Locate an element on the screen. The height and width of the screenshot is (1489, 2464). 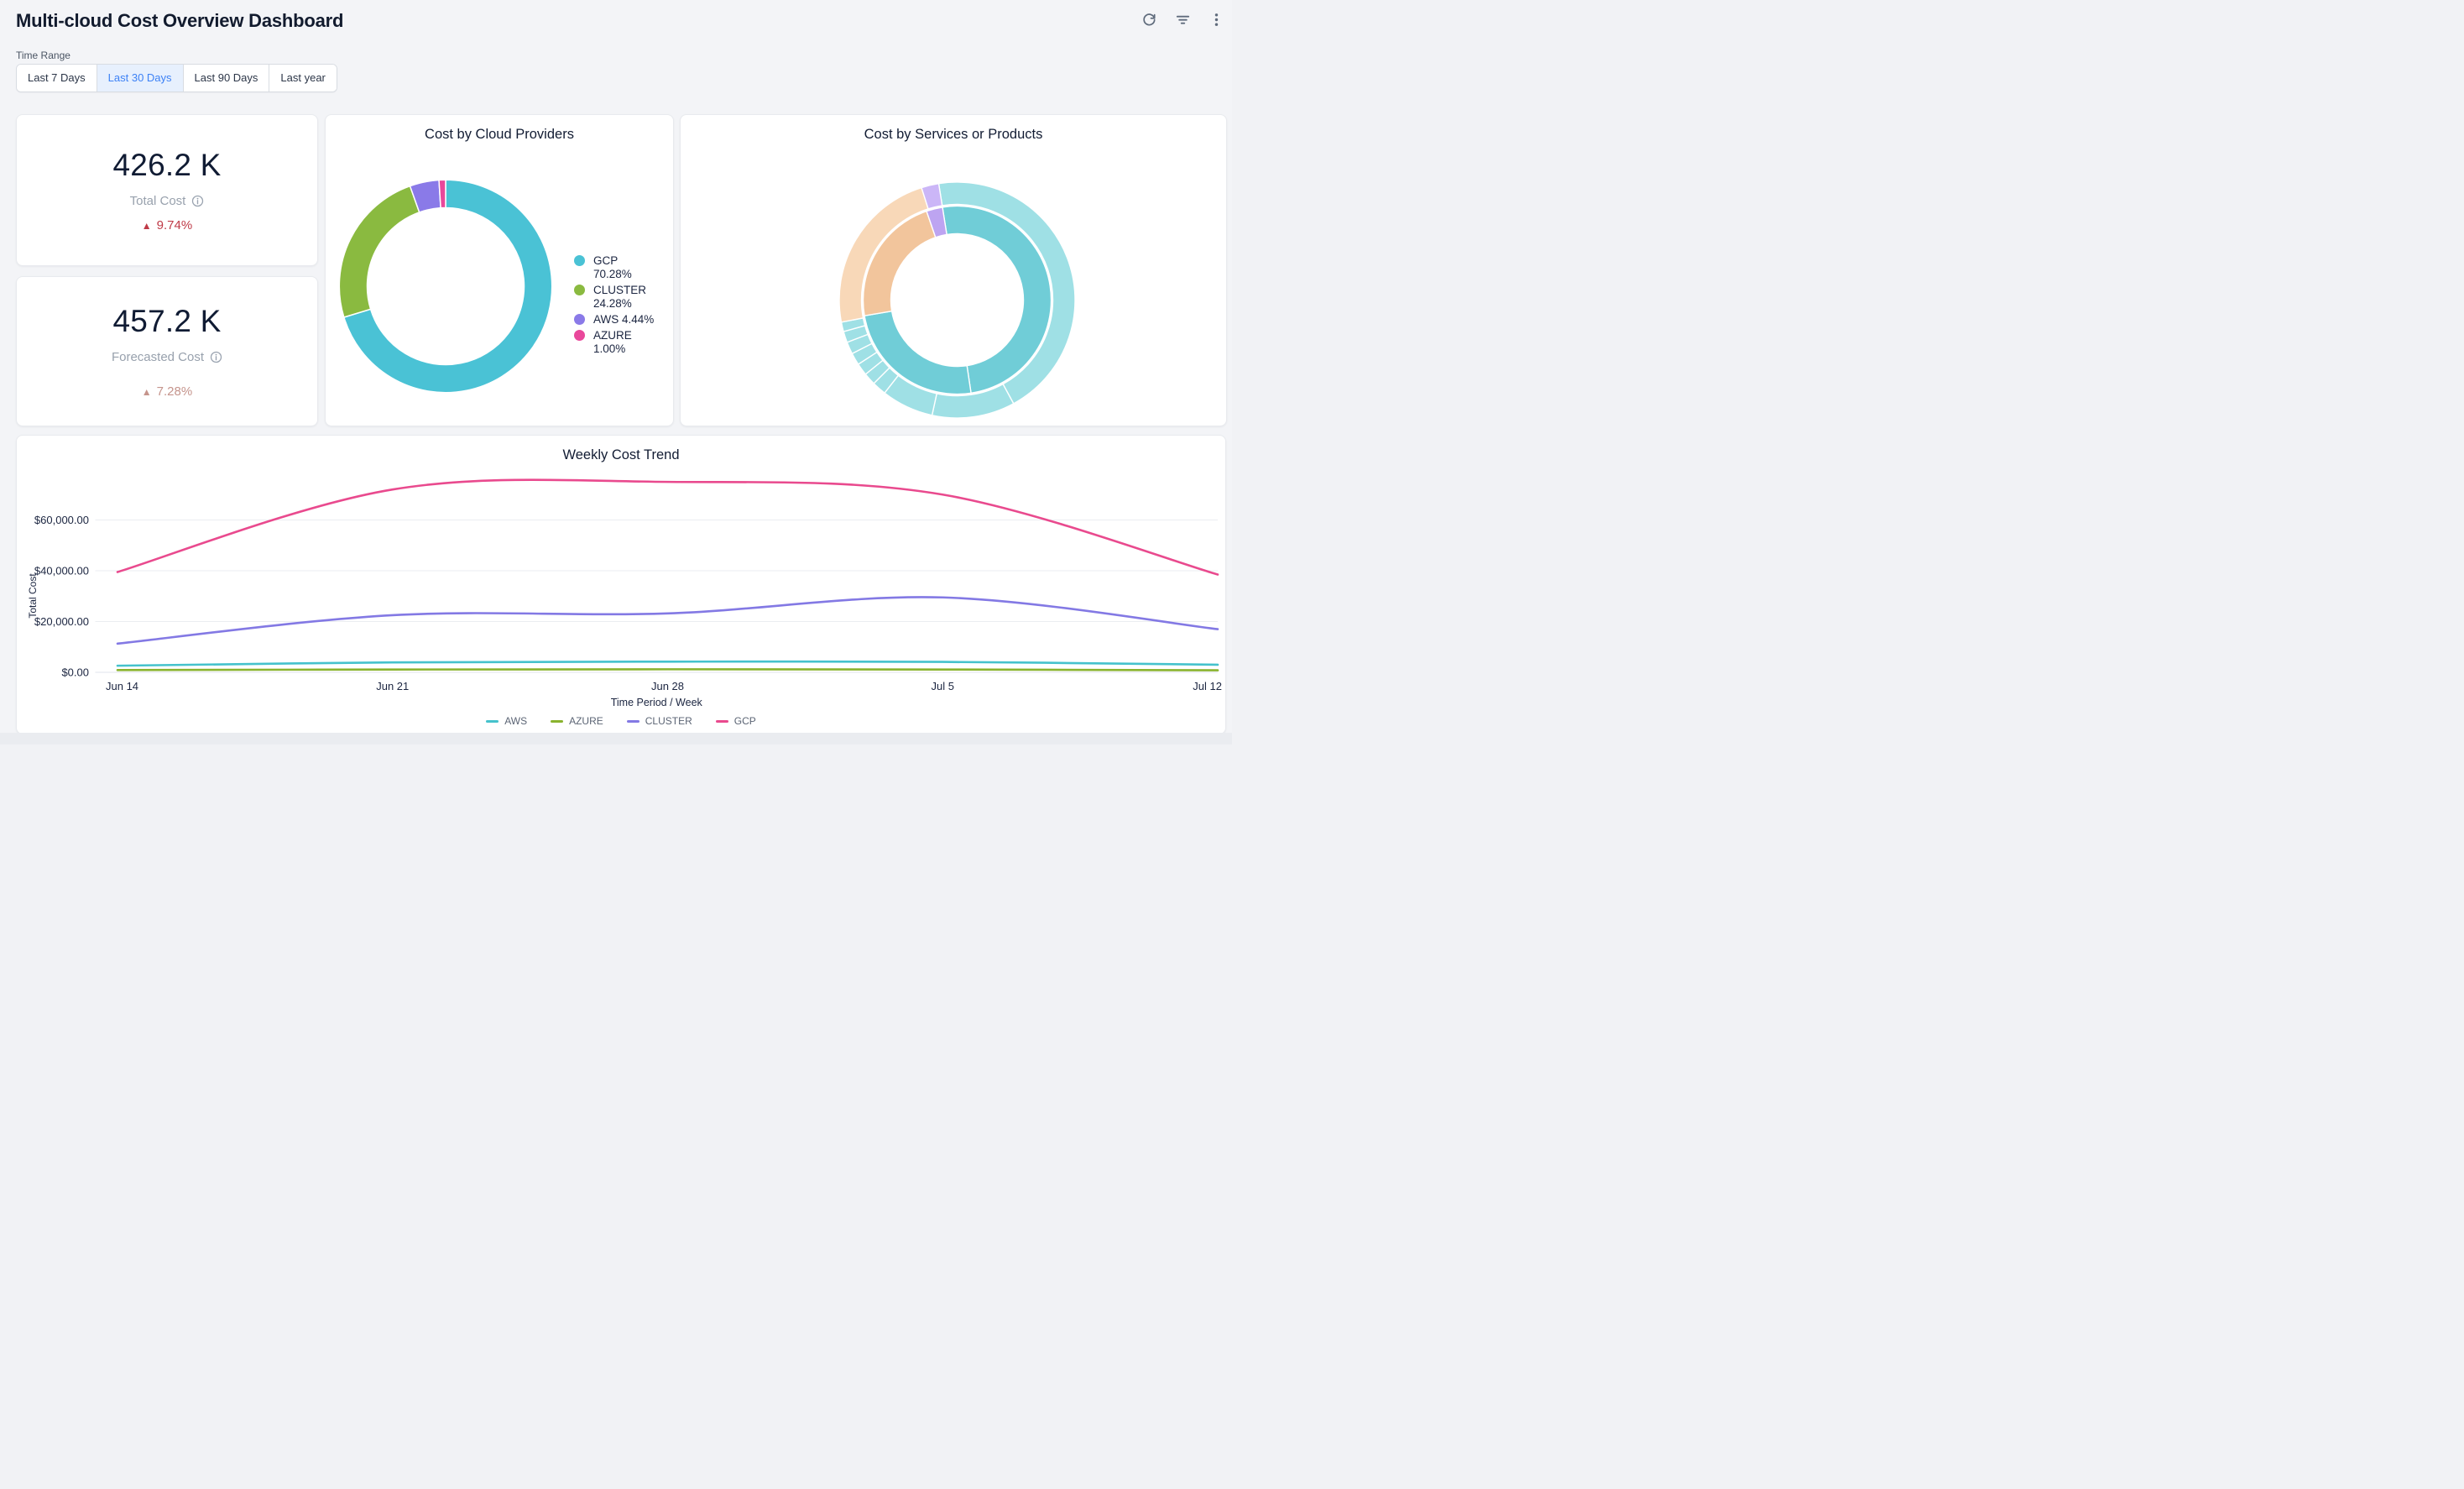
filter-icon is located at coordinates (1183, 20).